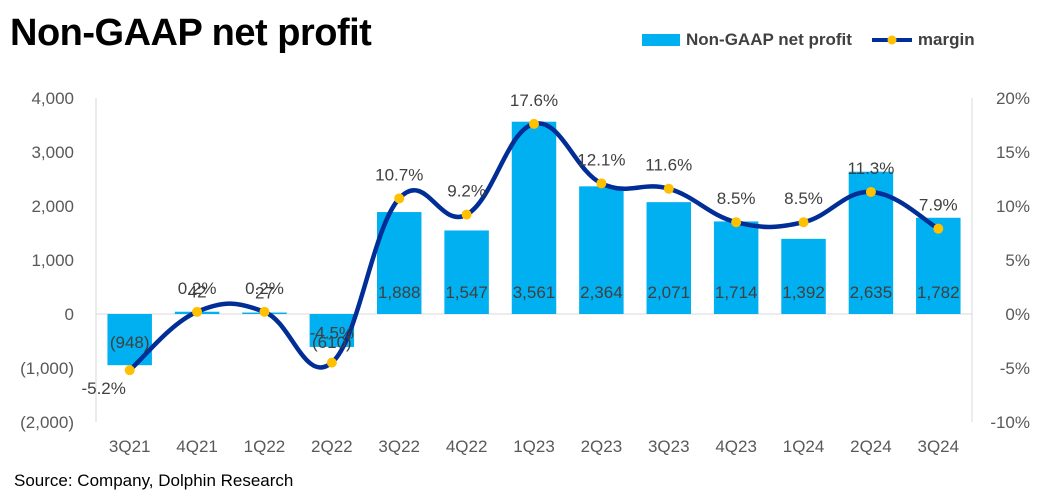 This screenshot has height=504, width=1060. I want to click on x-tick-label: 4Q22, so click(467, 446).